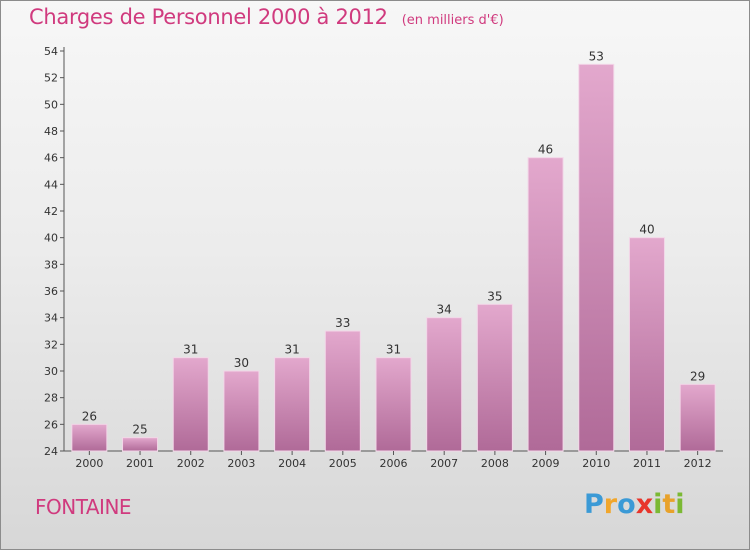 The height and width of the screenshot is (550, 750). I want to click on y-tick-label: 32, so click(51, 344).